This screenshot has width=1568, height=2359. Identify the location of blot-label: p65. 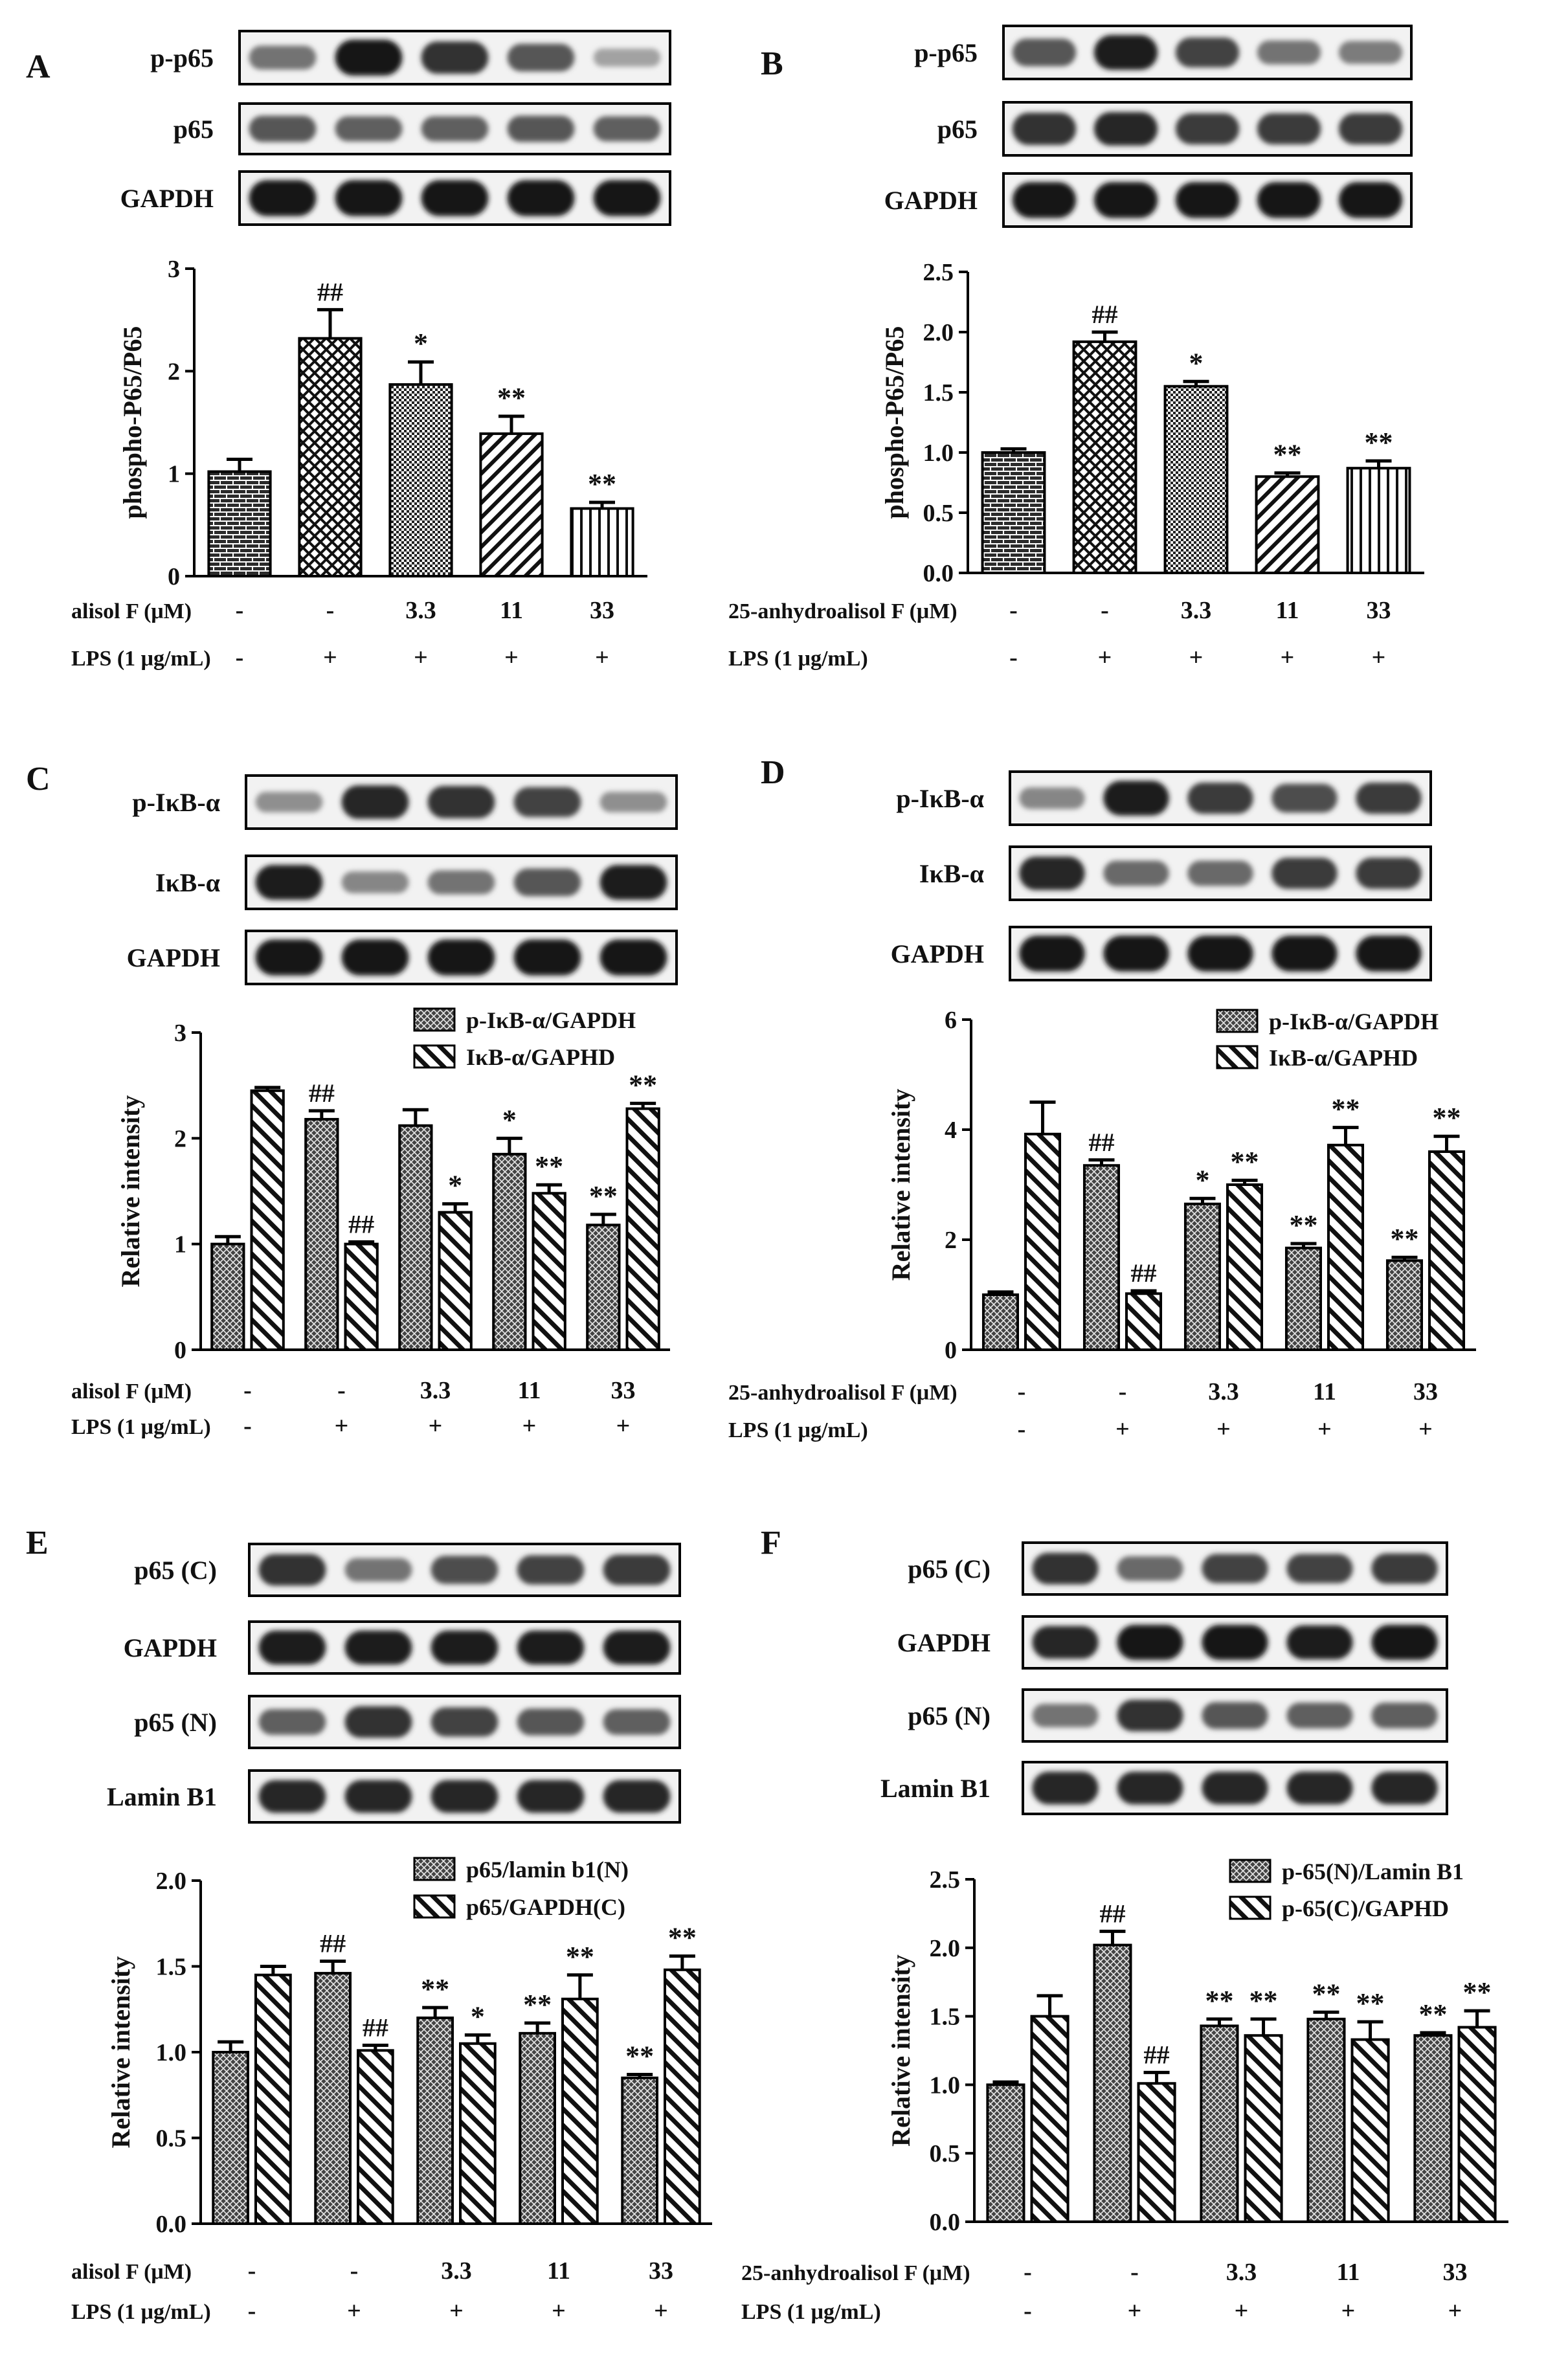
(957, 129).